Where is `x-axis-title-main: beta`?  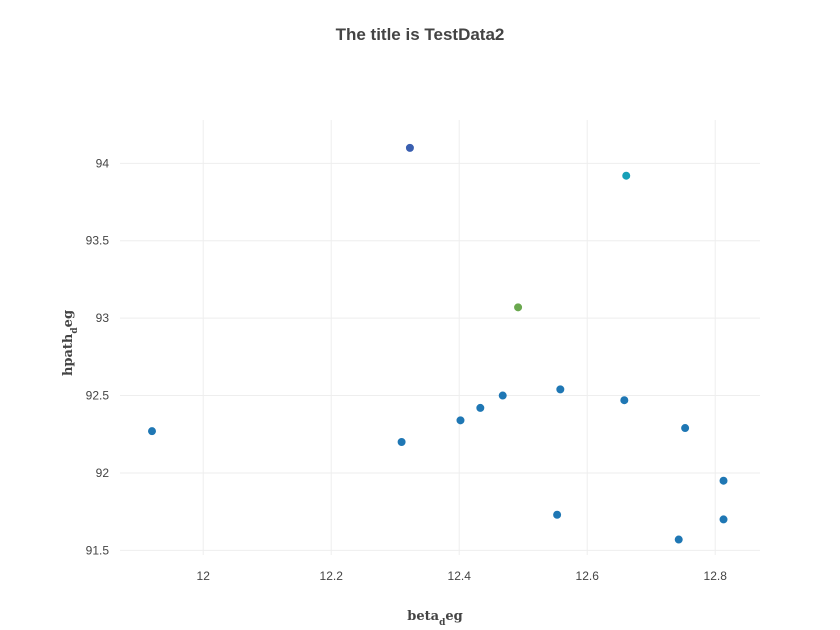
x-axis-title-main: beta is located at coordinates (423, 616).